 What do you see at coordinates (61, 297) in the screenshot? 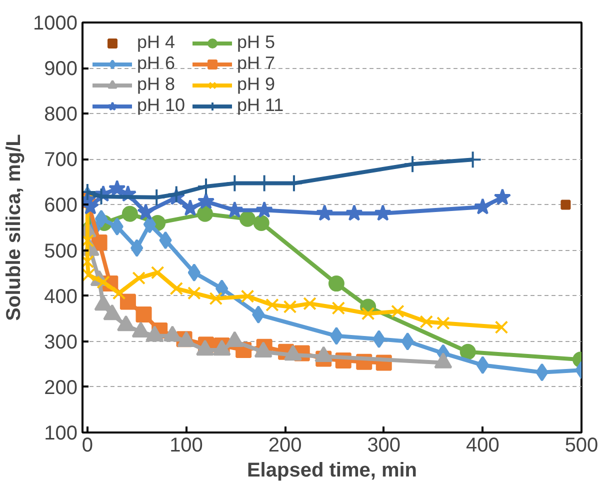
I see `y-tick-label: 400` at bounding box center [61, 297].